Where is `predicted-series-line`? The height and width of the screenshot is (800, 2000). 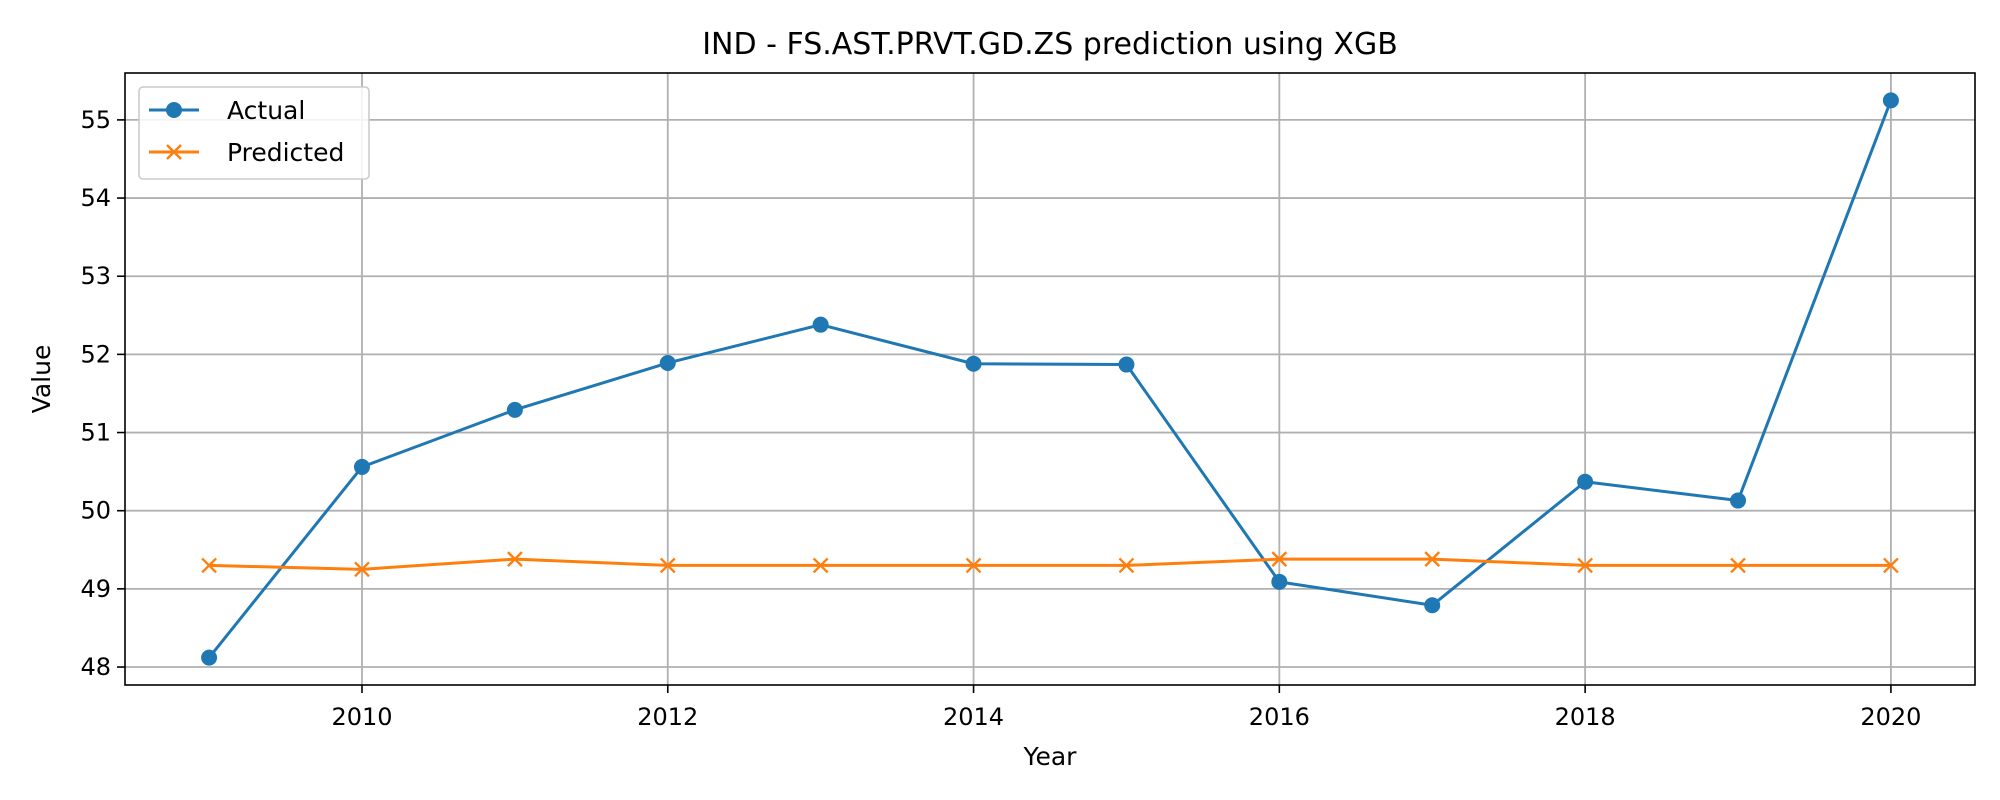 predicted-series-line is located at coordinates (1050, 564).